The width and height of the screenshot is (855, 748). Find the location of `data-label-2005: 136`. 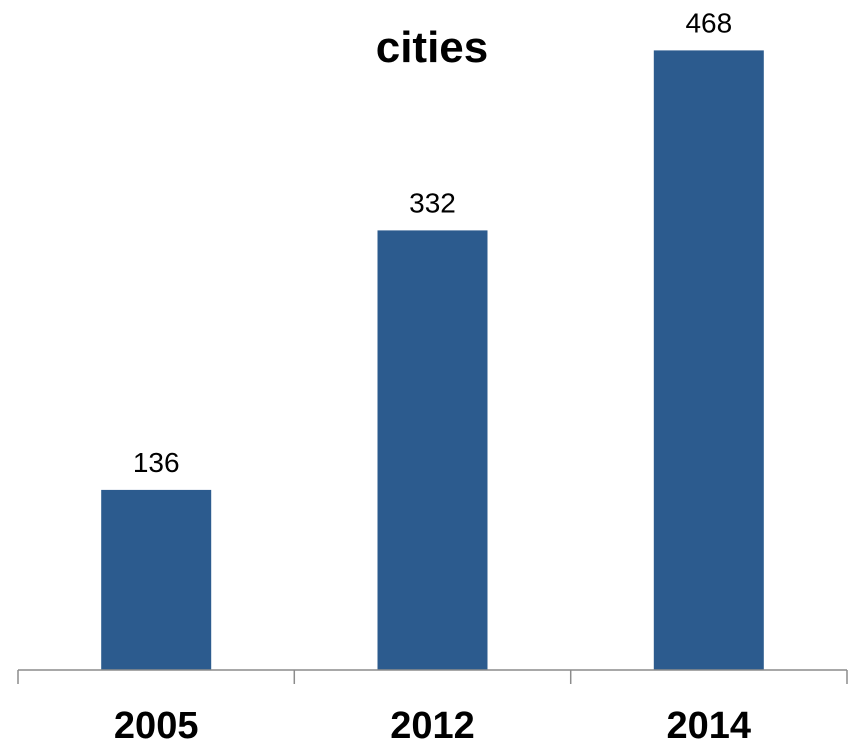

data-label-2005: 136 is located at coordinates (156, 462).